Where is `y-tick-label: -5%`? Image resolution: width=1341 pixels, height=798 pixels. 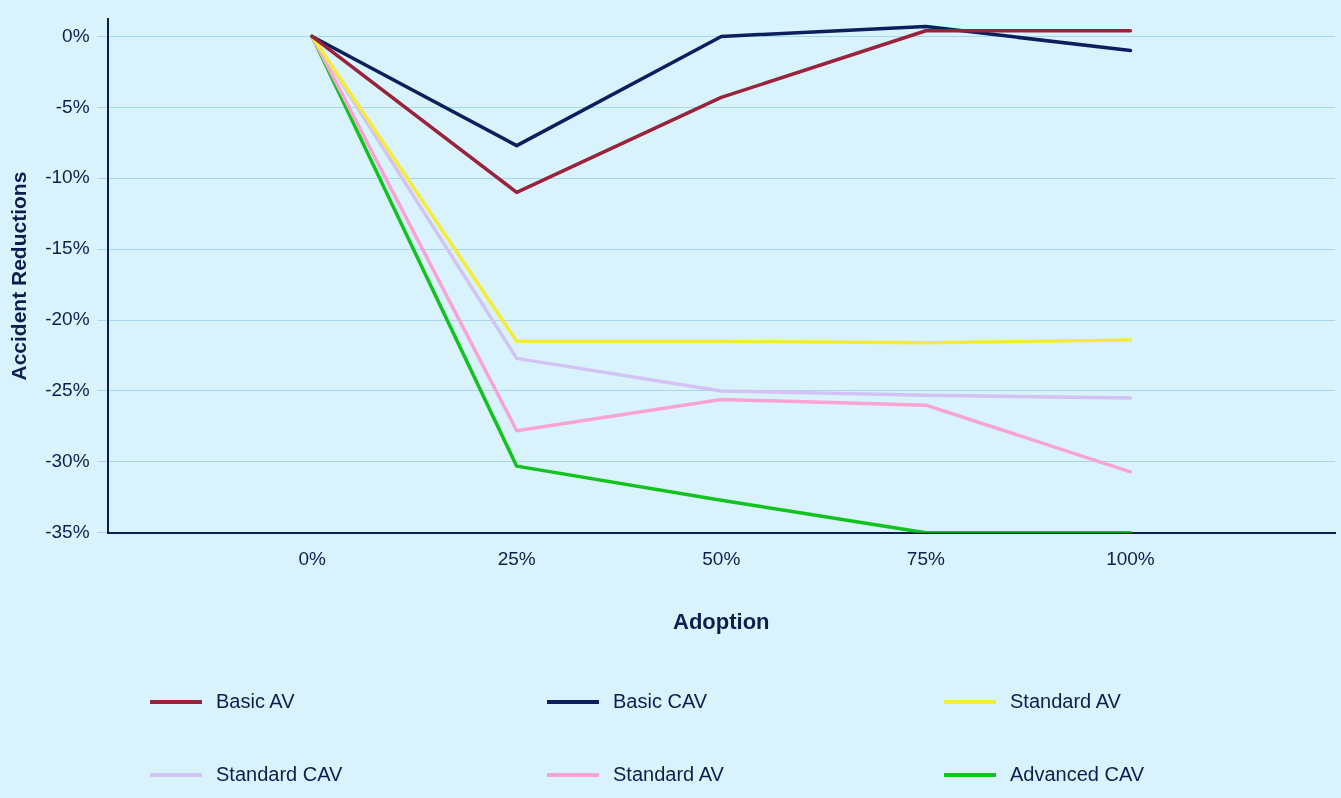
y-tick-label: -5% is located at coordinates (72, 106).